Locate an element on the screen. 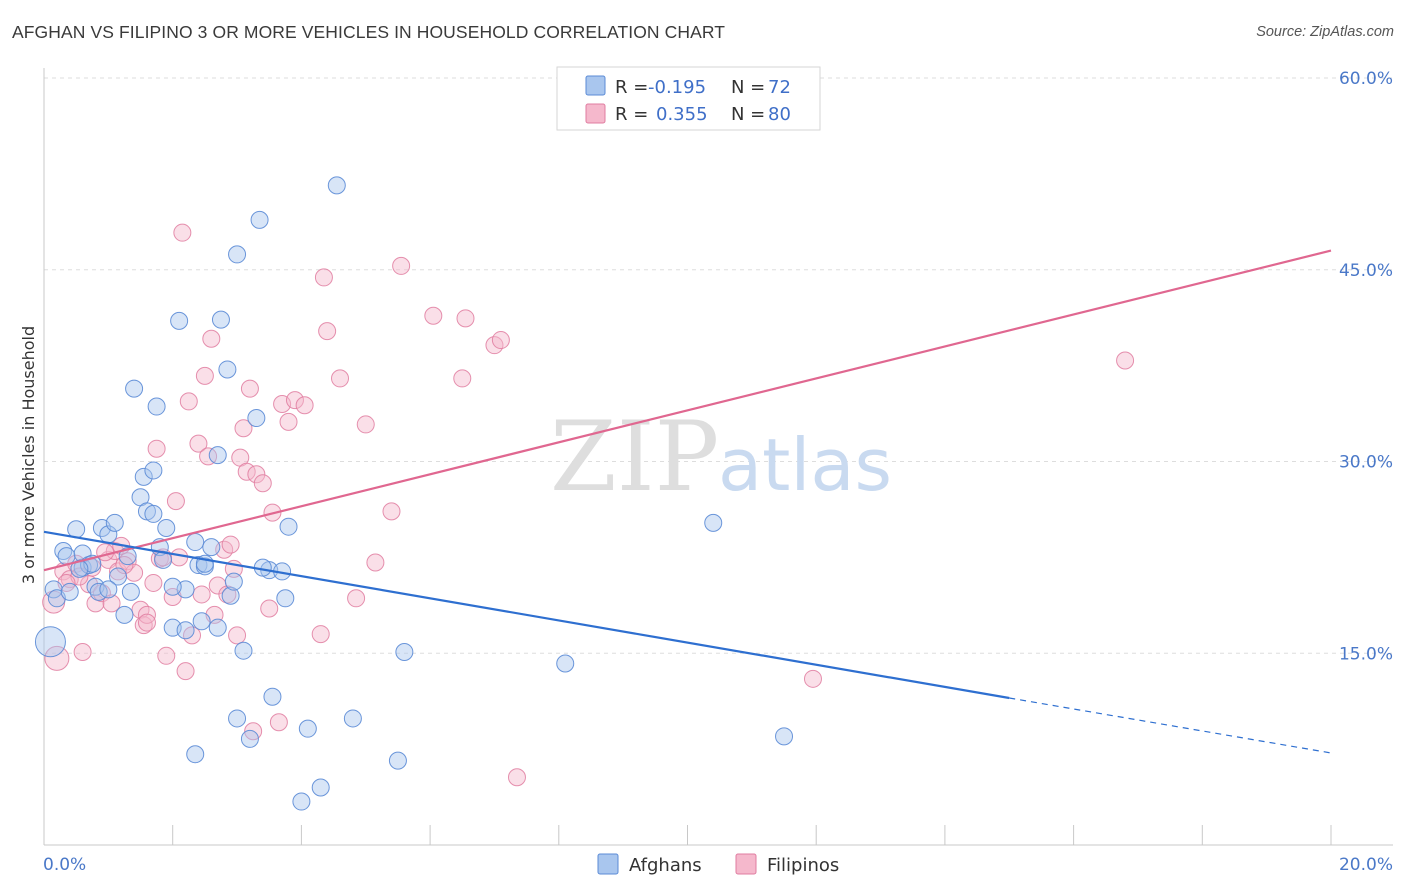 Image resolution: width=1406 pixels, height=892 pixels. bottom-legend-label-filipinos: Filipinos is located at coordinates (803, 865).